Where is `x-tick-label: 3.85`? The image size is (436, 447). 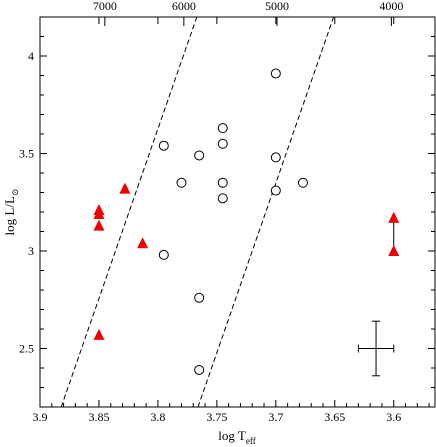 x-tick-label: 3.85 is located at coordinates (98, 417).